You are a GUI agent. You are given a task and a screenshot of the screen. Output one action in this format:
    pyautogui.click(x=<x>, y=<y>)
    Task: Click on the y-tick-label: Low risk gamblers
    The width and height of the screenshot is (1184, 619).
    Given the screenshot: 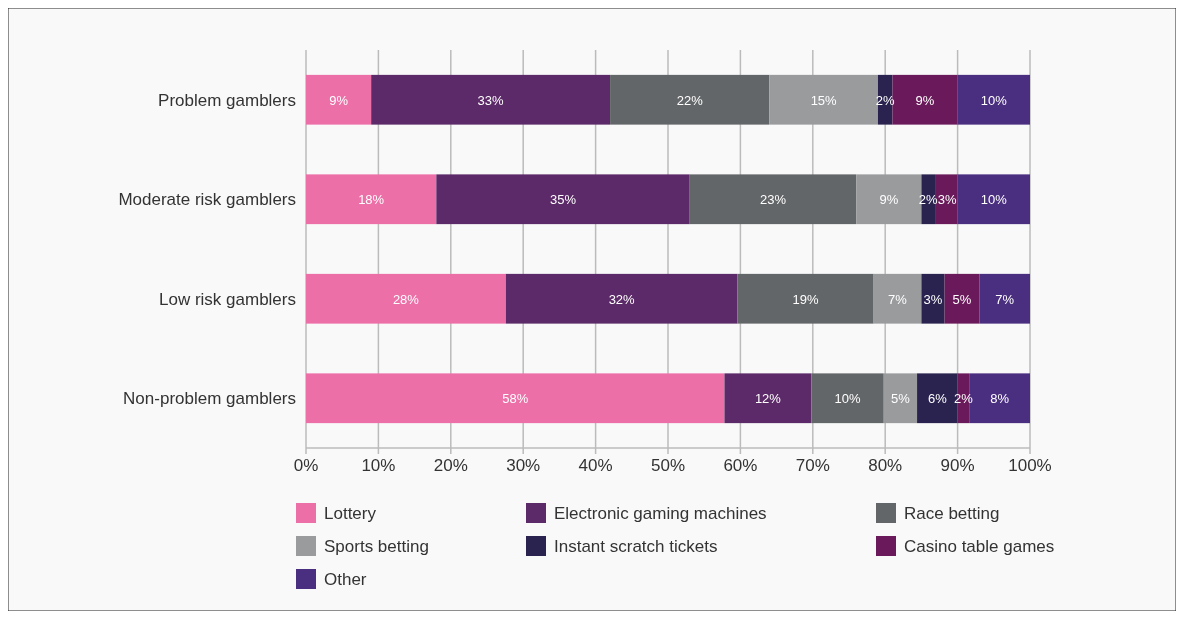 What is the action you would take?
    pyautogui.click(x=227, y=299)
    